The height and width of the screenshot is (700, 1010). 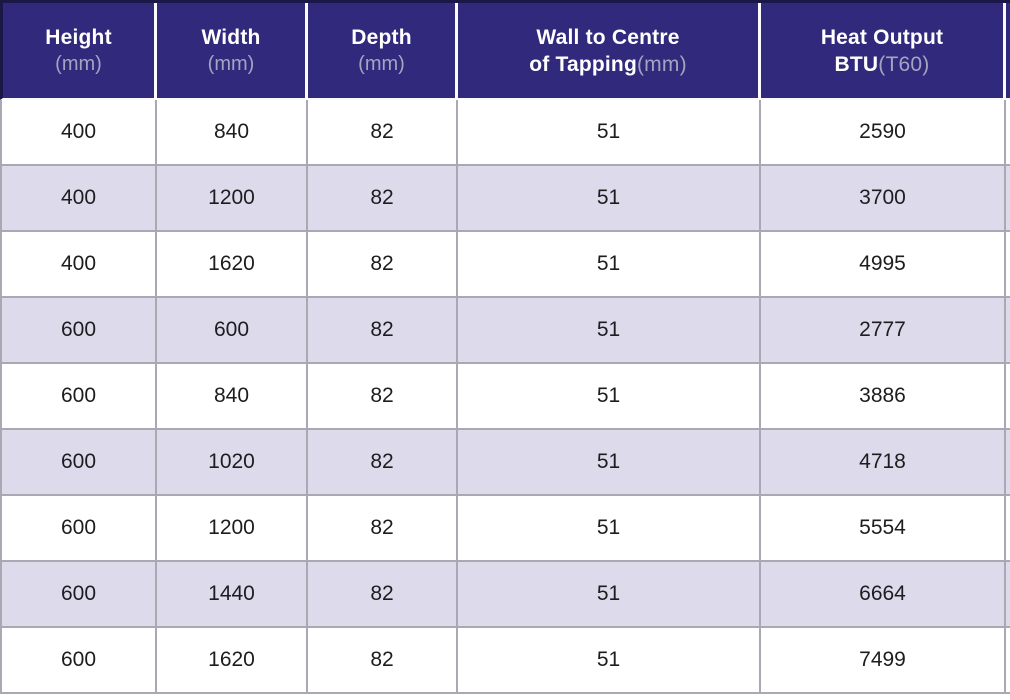 What do you see at coordinates (232, 331) in the screenshot?
I see `cell-width: 600` at bounding box center [232, 331].